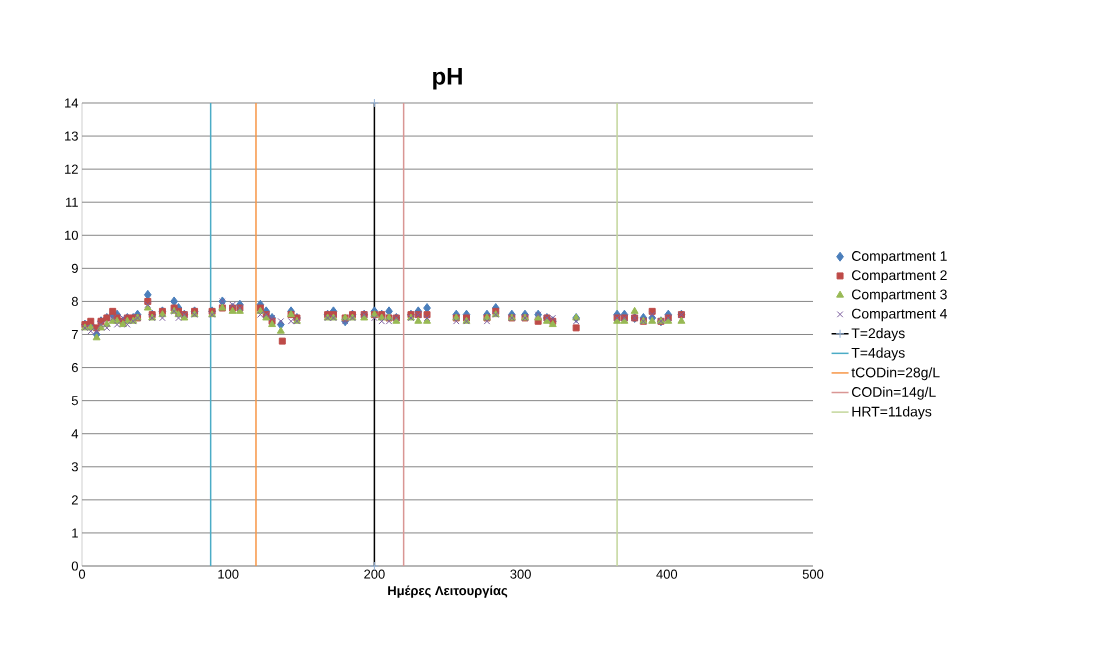 The height and width of the screenshot is (655, 1110). Describe the element at coordinates (892, 413) in the screenshot. I see `legend-label: HRT=11days` at that location.